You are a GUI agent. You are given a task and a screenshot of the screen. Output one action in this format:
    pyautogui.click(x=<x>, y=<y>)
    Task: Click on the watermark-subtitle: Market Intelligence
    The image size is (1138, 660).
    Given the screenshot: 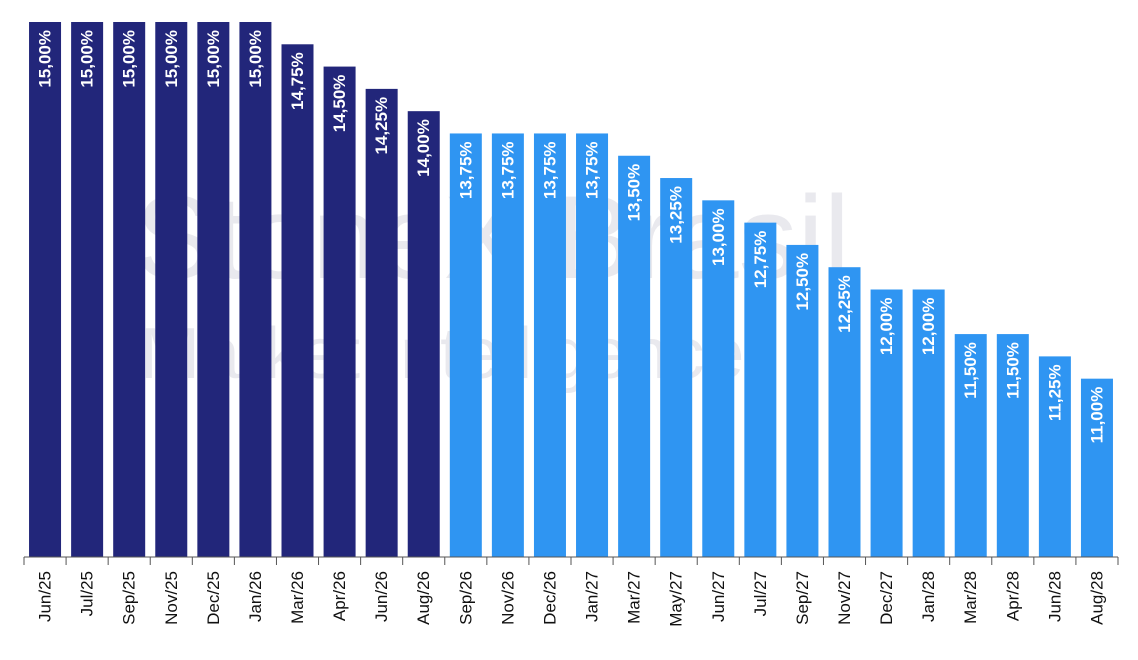 What is the action you would take?
    pyautogui.click(x=442, y=354)
    